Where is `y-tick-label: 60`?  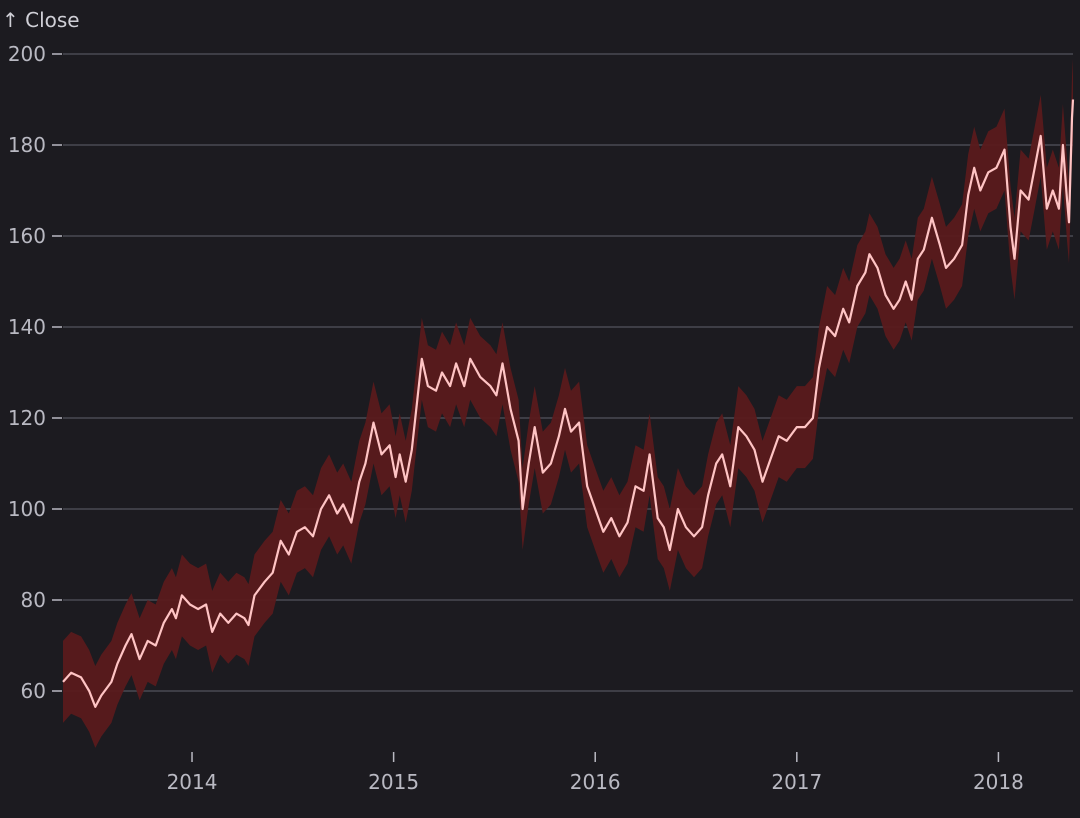 y-tick-label: 60 is located at coordinates (33, 691).